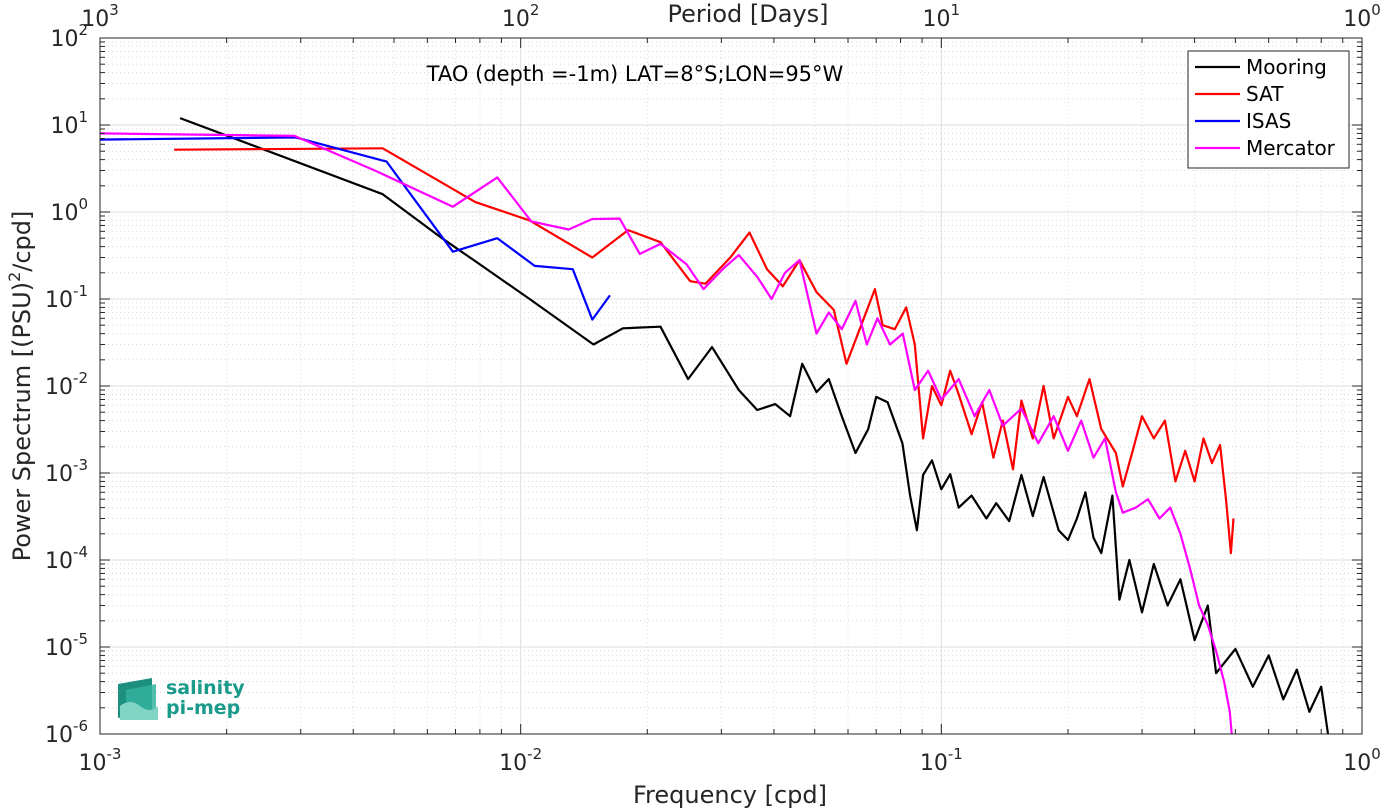 This screenshot has width=1383, height=809. I want to click on logo-line1: salinity, so click(205, 688).